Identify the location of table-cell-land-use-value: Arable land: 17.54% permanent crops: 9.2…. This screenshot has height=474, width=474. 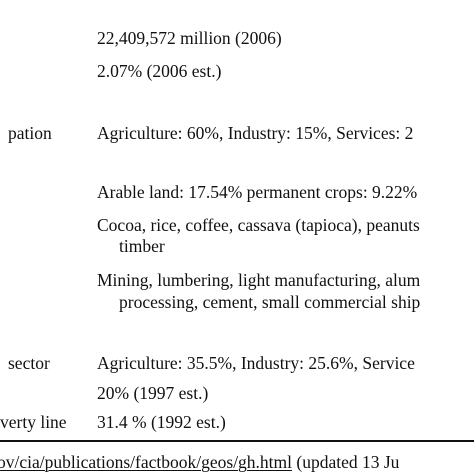
(257, 192).